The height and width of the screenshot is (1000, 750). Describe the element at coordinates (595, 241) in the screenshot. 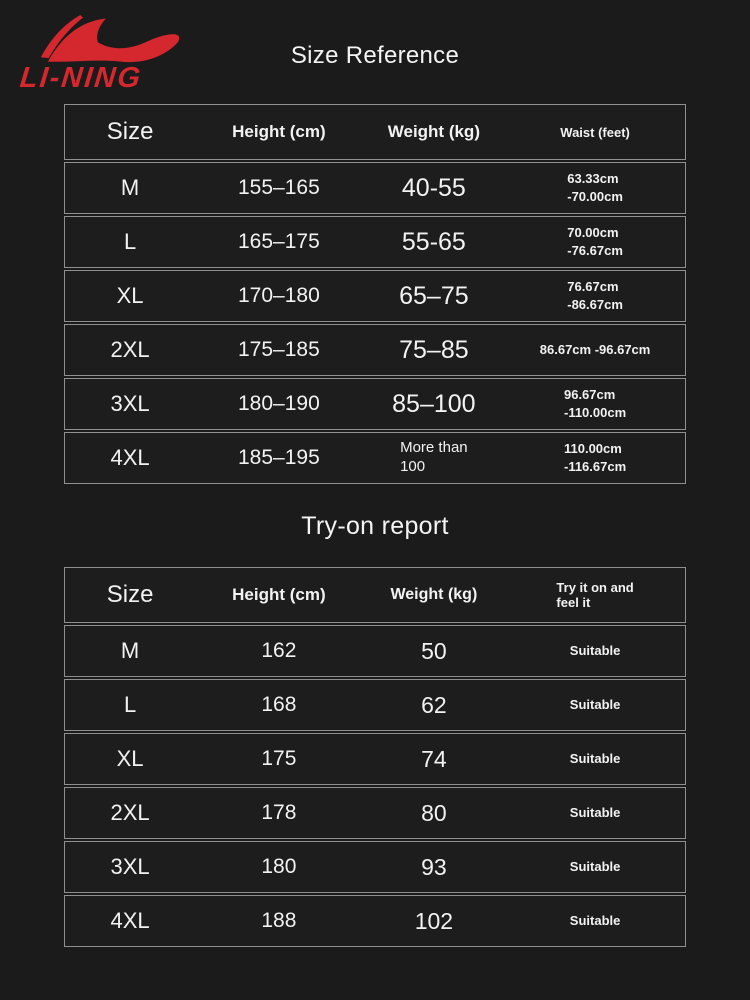

I see `waist-cell: 70.00cm -76.67cm` at that location.